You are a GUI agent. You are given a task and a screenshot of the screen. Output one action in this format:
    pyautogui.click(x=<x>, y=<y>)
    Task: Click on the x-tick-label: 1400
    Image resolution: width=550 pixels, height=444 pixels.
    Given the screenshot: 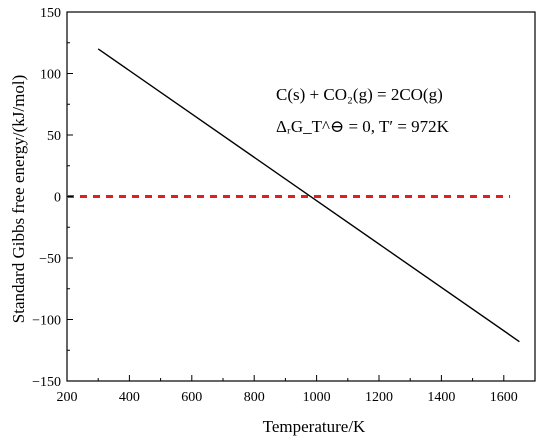 What is the action you would take?
    pyautogui.click(x=441, y=397)
    